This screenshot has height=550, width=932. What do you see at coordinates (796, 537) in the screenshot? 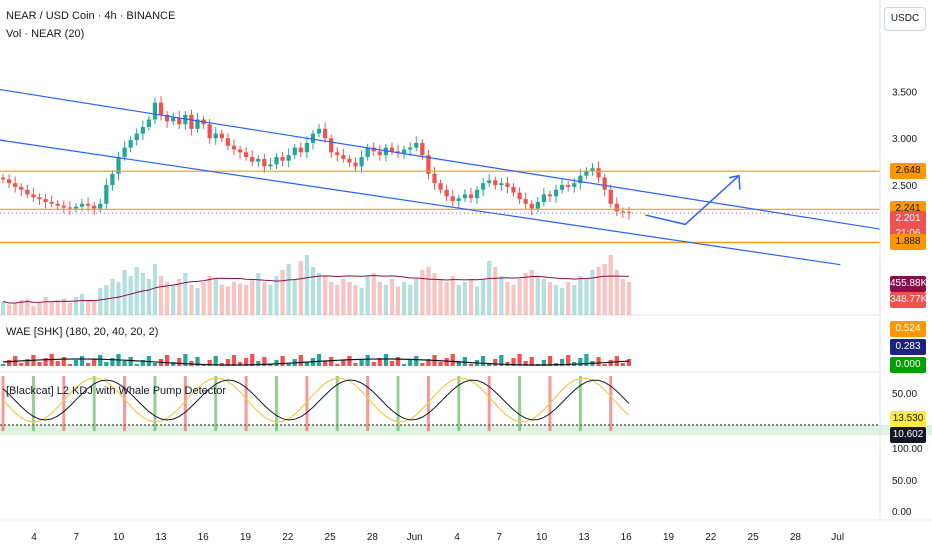
I see `time-tick-label: 28` at bounding box center [796, 537].